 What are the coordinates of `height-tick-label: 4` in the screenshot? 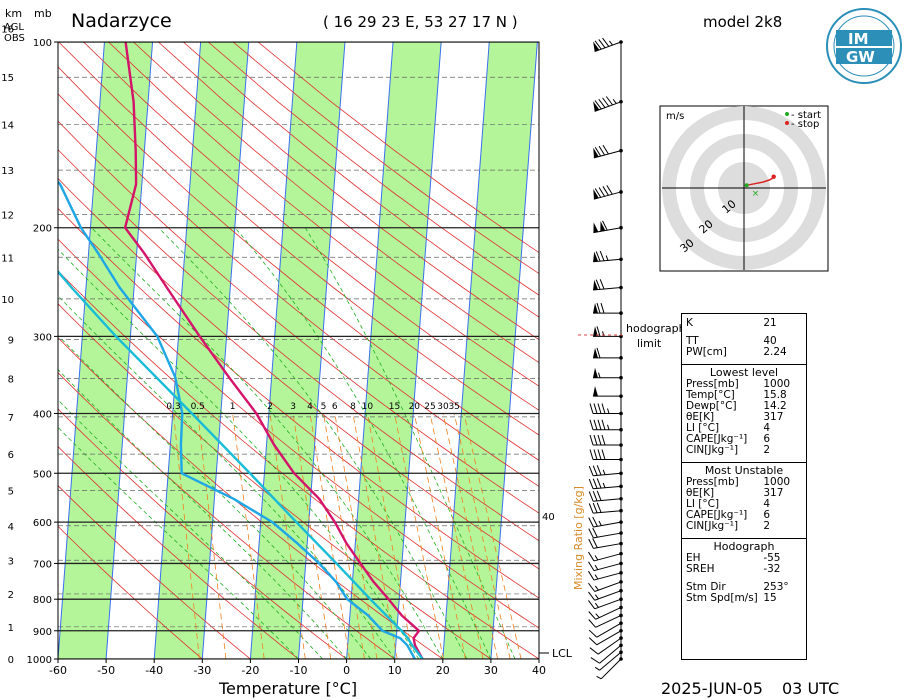 It's located at (11, 527).